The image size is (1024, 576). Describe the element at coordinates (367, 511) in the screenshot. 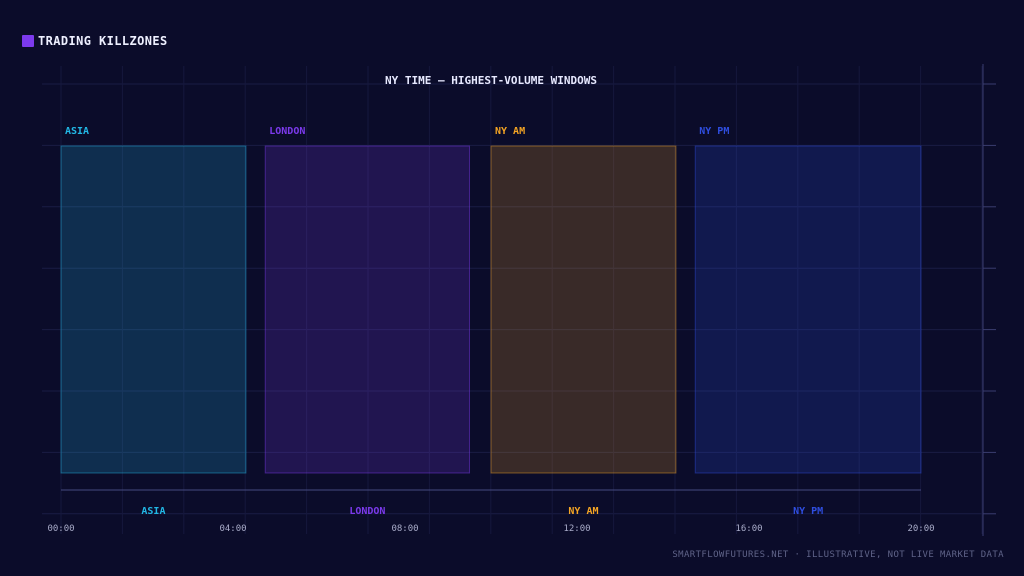

I see `session-label-bottom: LONDON` at that location.